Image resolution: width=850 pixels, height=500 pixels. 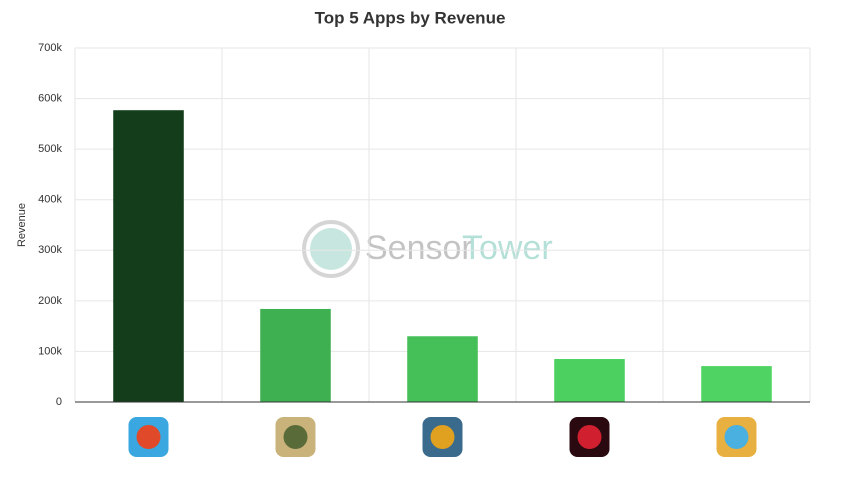 What do you see at coordinates (50, 149) in the screenshot?
I see `y-tick-label: 500k` at bounding box center [50, 149].